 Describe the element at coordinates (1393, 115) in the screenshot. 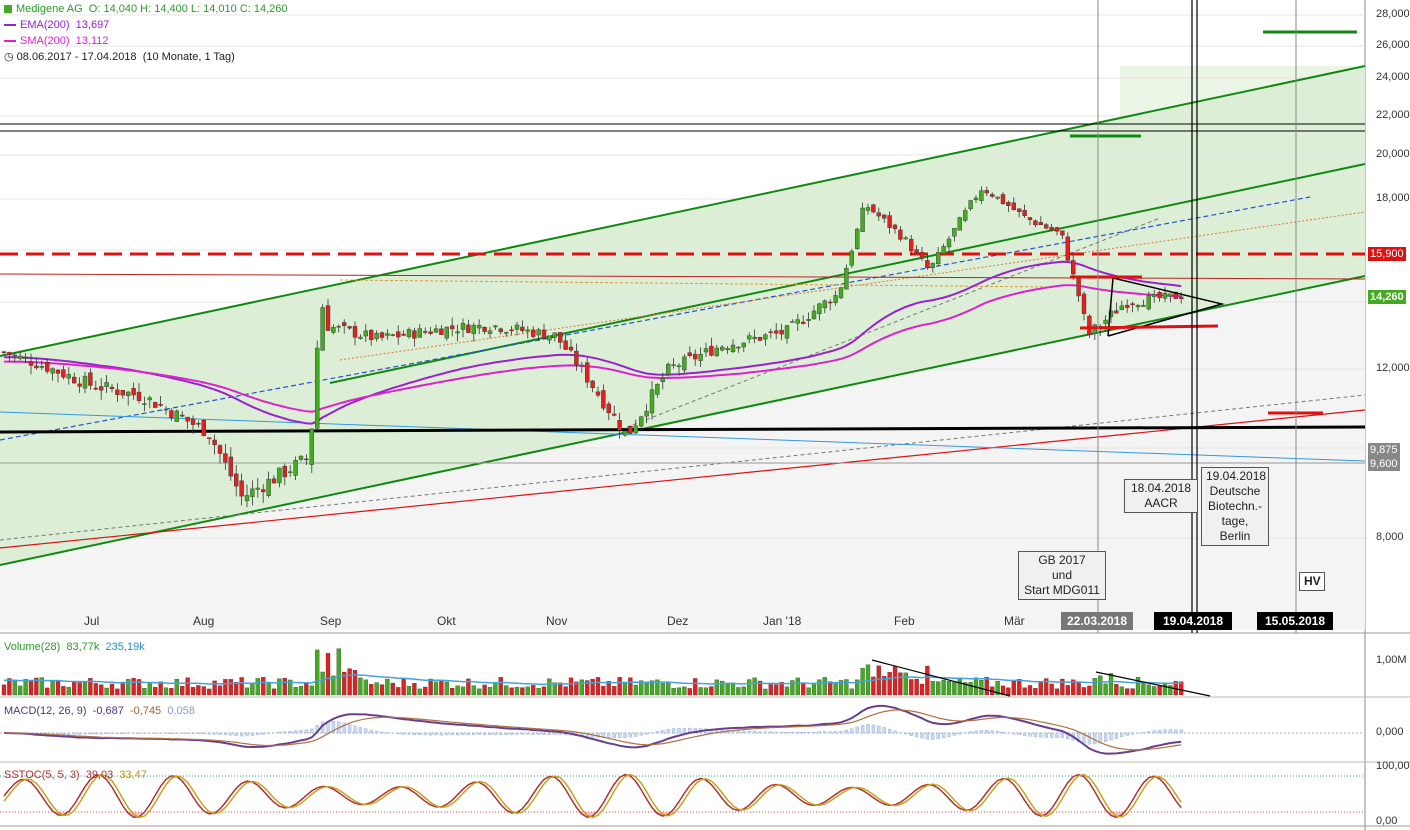

I see `y-tick-label: 22,000` at that location.